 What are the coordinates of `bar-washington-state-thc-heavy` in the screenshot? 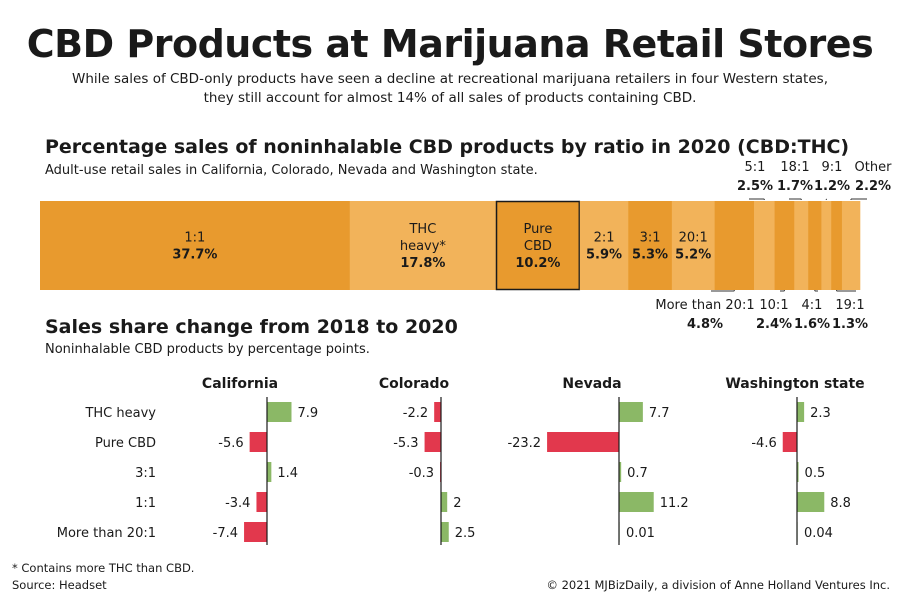 It's located at (801, 412).